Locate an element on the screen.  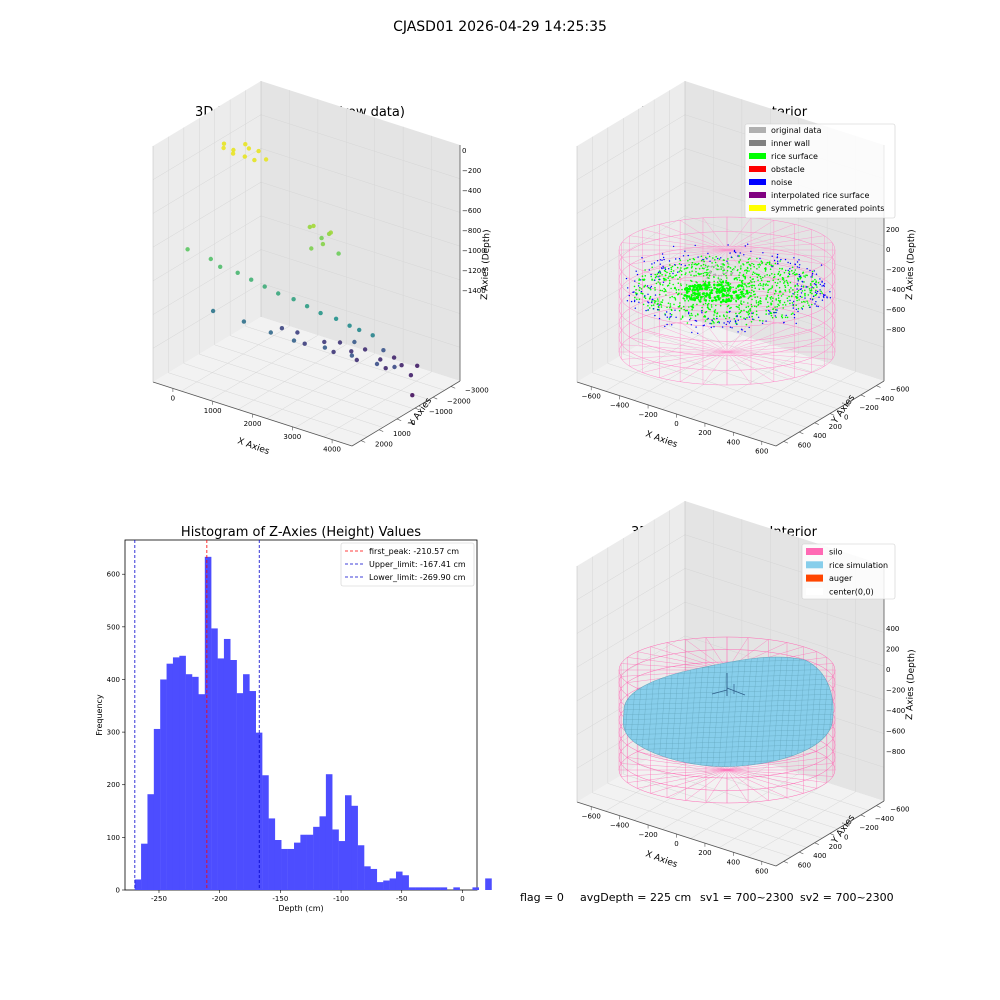
panel2-xlabel: X Axies is located at coordinates (661, 439).